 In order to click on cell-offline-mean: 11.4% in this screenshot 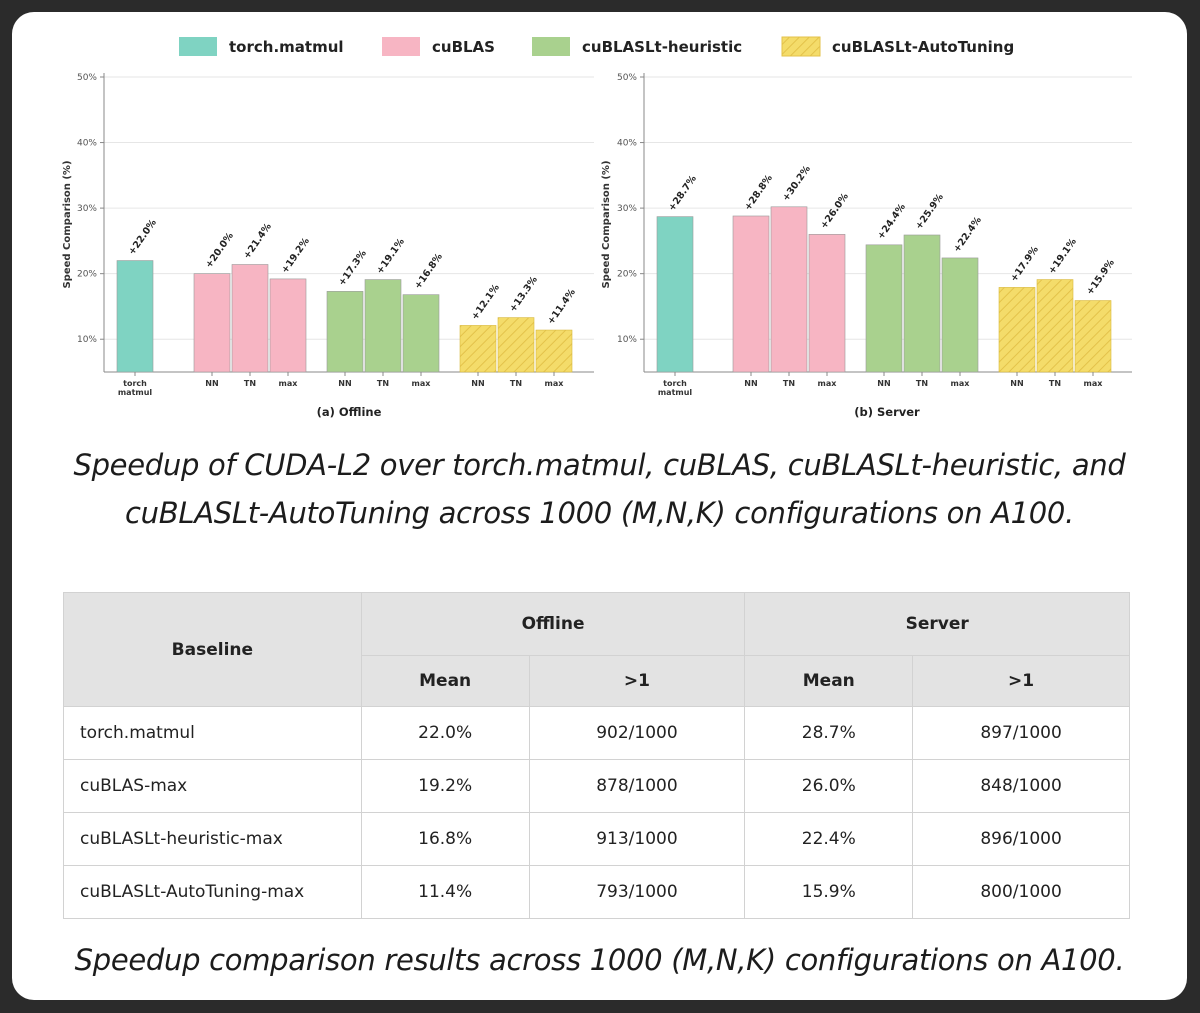, I will do `click(445, 892)`.